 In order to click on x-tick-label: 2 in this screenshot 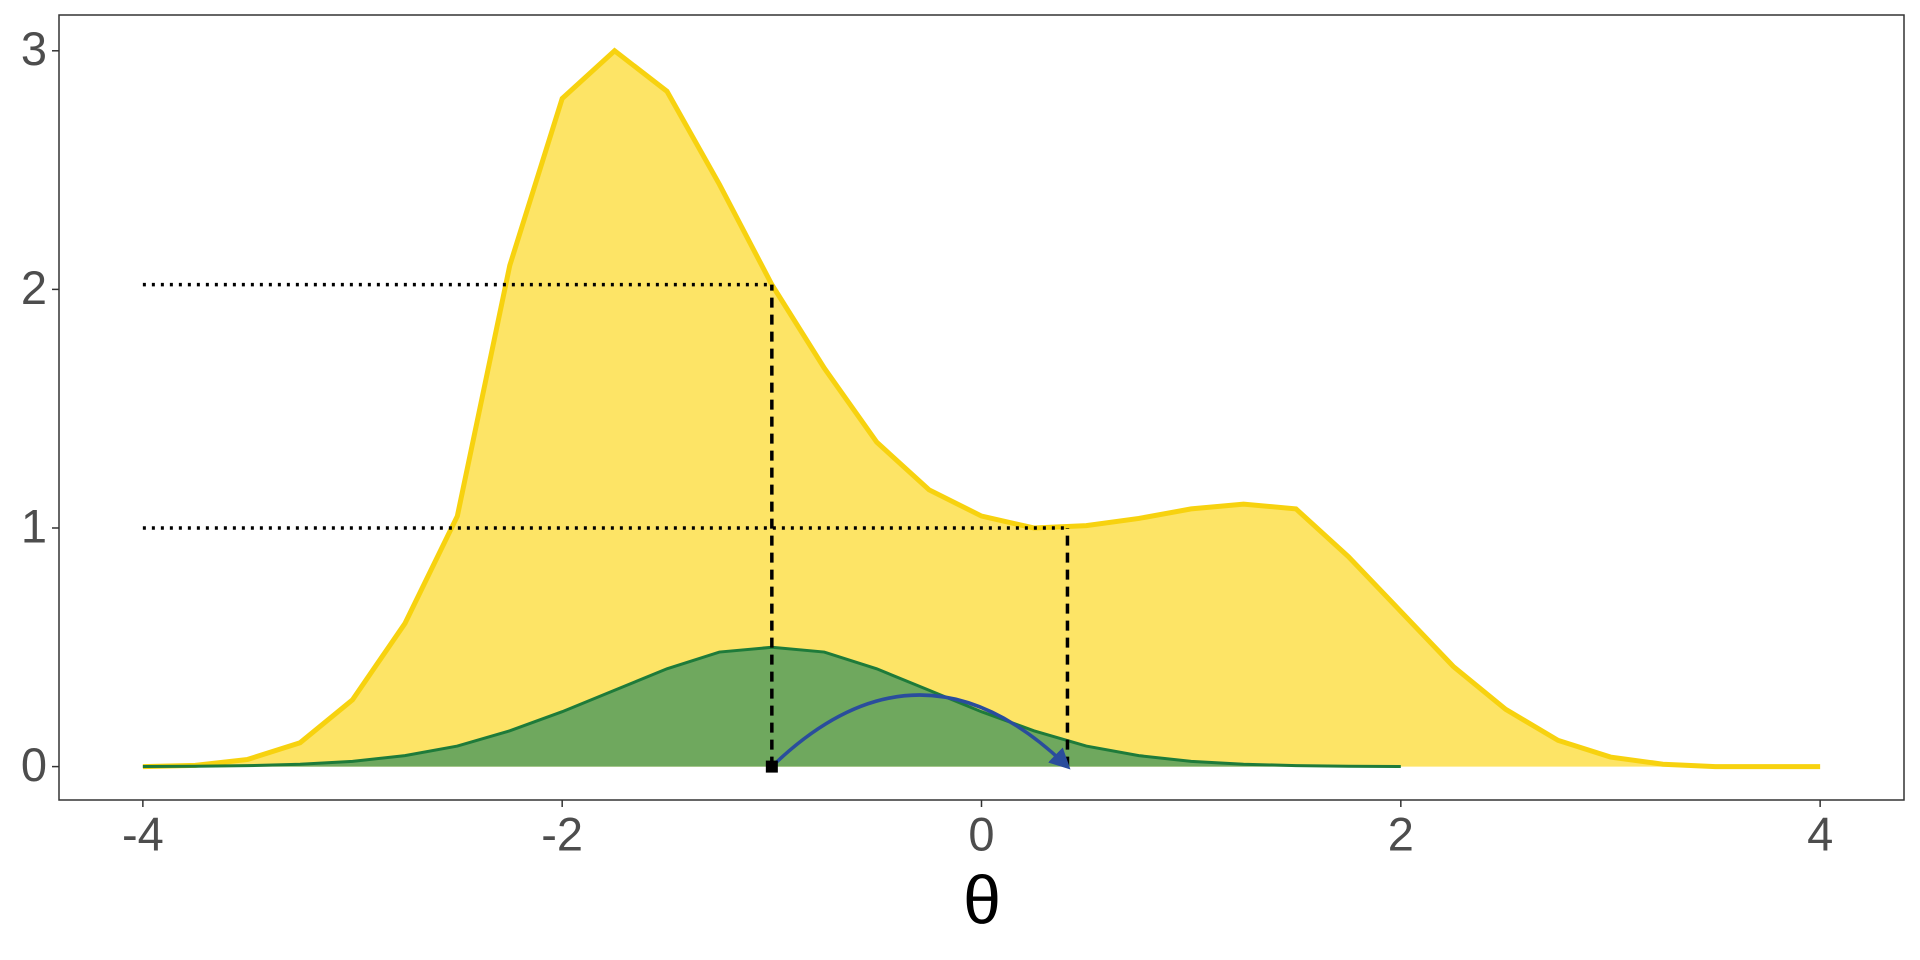, I will do `click(1401, 833)`.